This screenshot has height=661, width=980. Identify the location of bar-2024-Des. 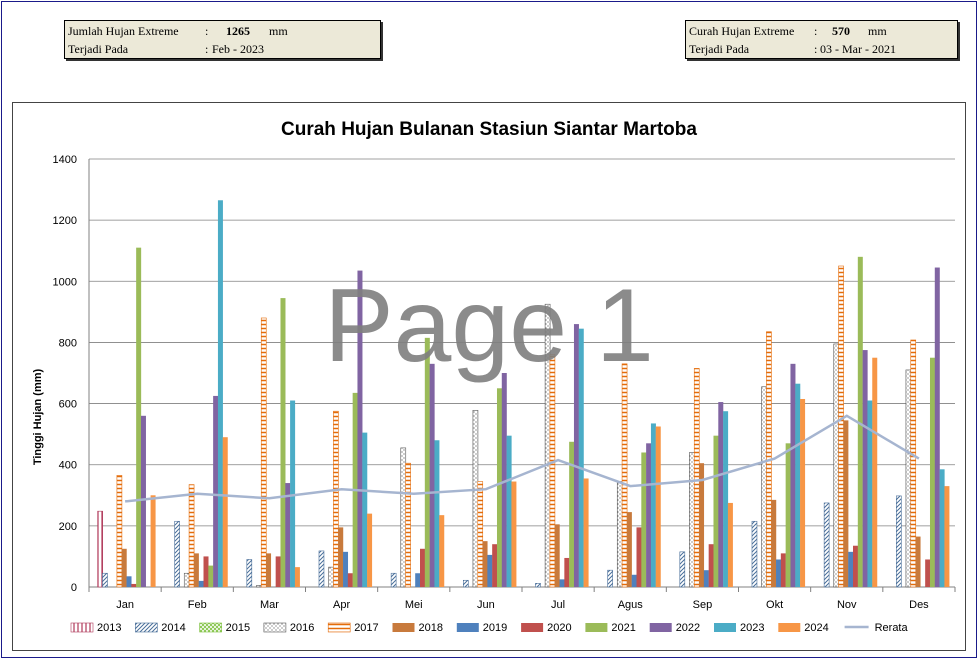
(947, 536).